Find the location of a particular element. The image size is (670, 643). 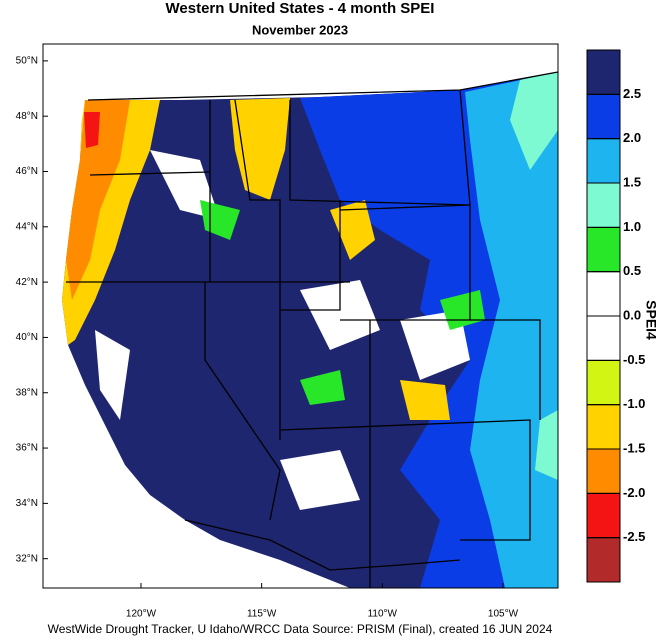

y-tick-label: 48°N is located at coordinates (27, 116).